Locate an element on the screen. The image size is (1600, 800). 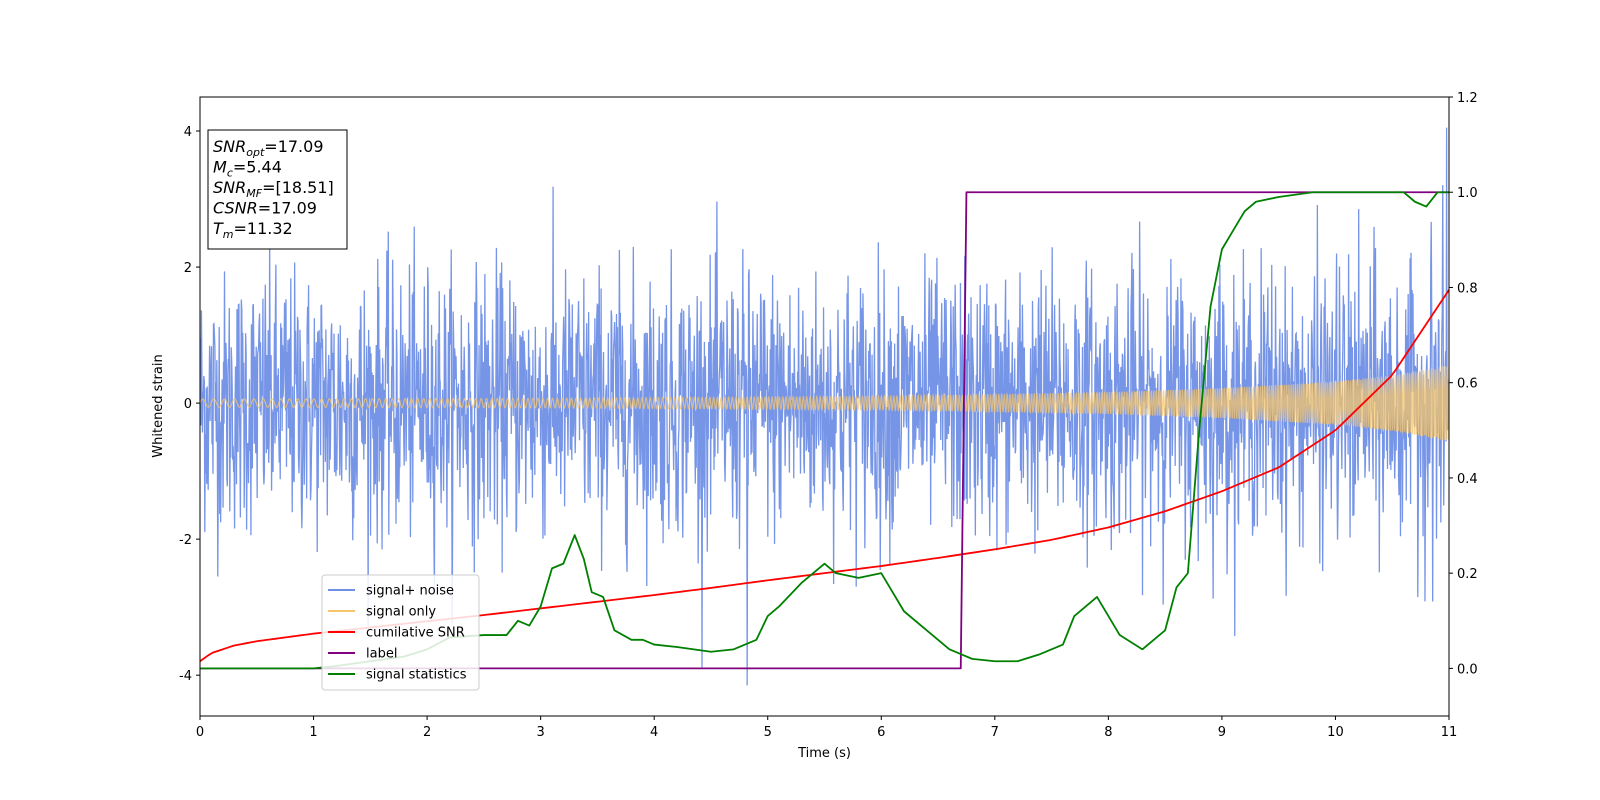
x-tick-label: 4 is located at coordinates (654, 732).